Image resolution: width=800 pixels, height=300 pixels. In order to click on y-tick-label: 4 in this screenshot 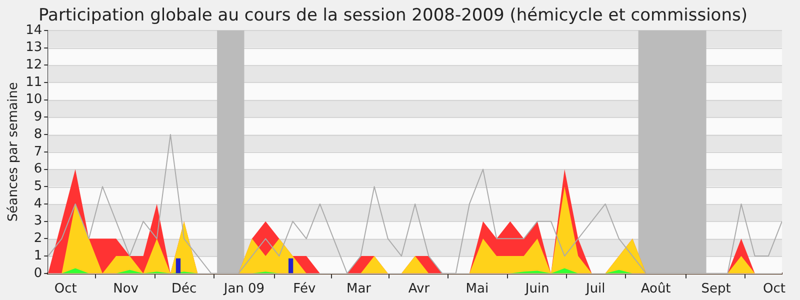, I will do `click(38, 204)`.